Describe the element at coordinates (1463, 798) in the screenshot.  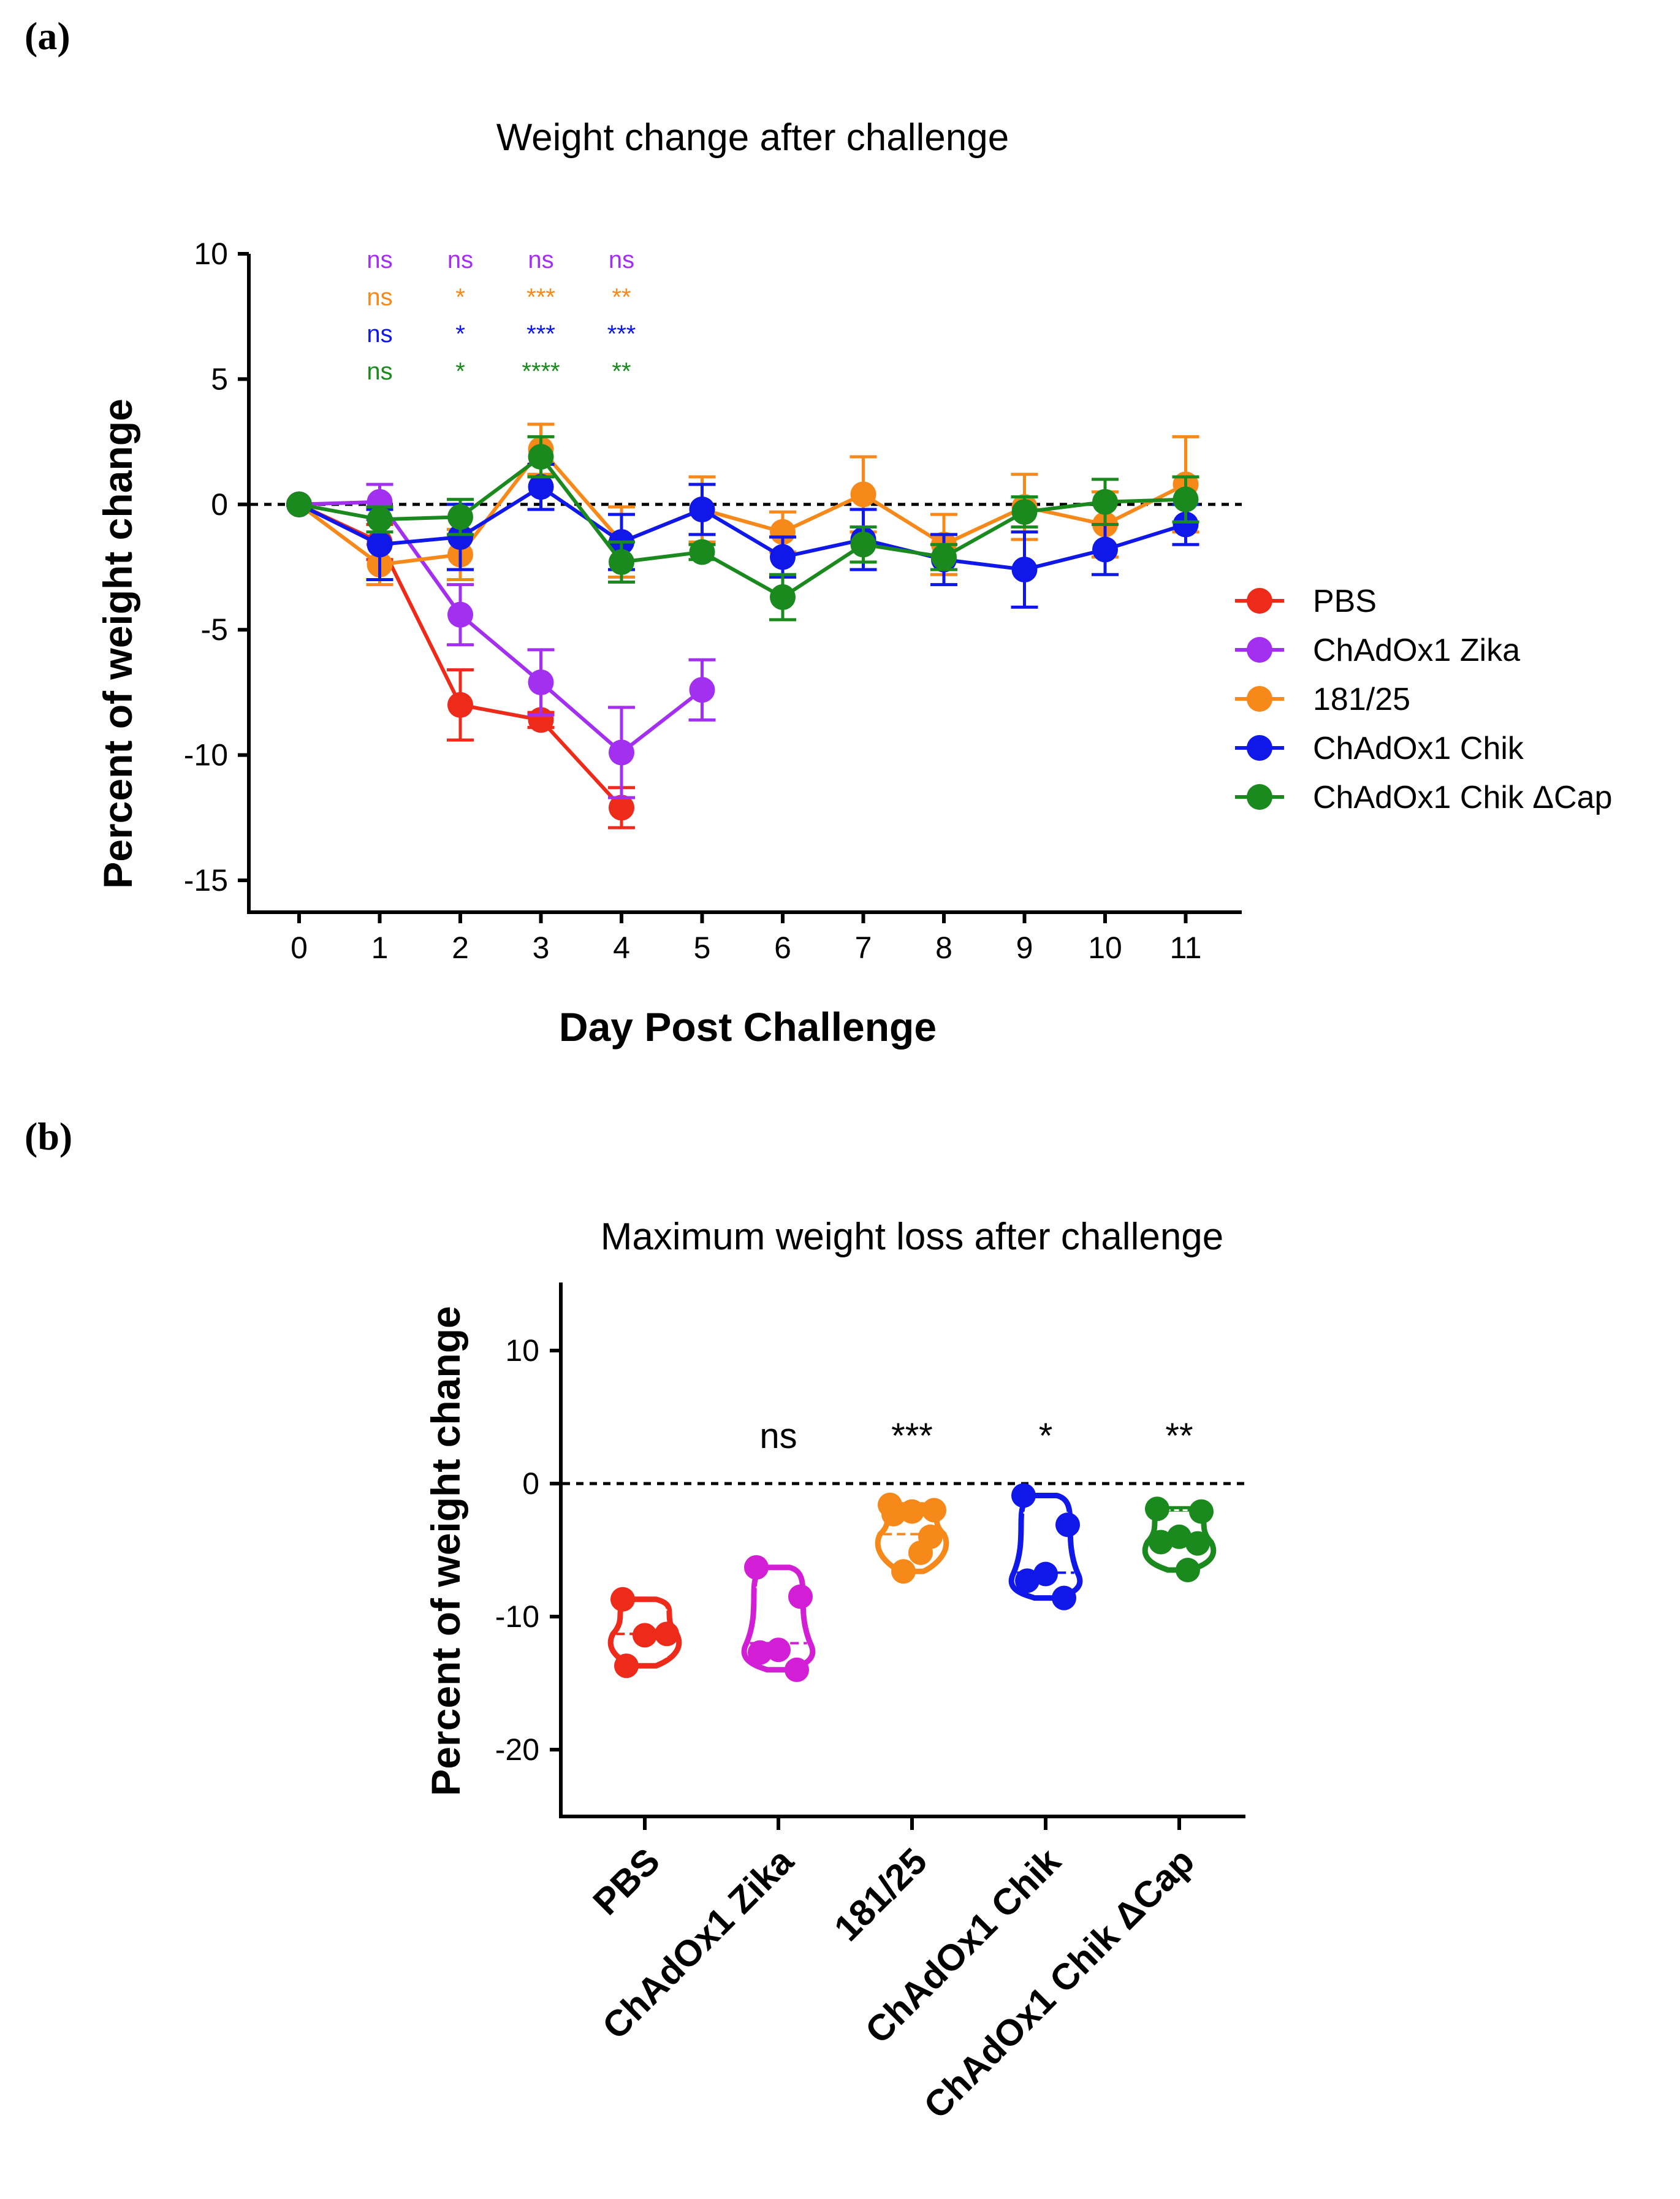
I see `legend-label: ChAdOx1 Chik ΔCap` at that location.